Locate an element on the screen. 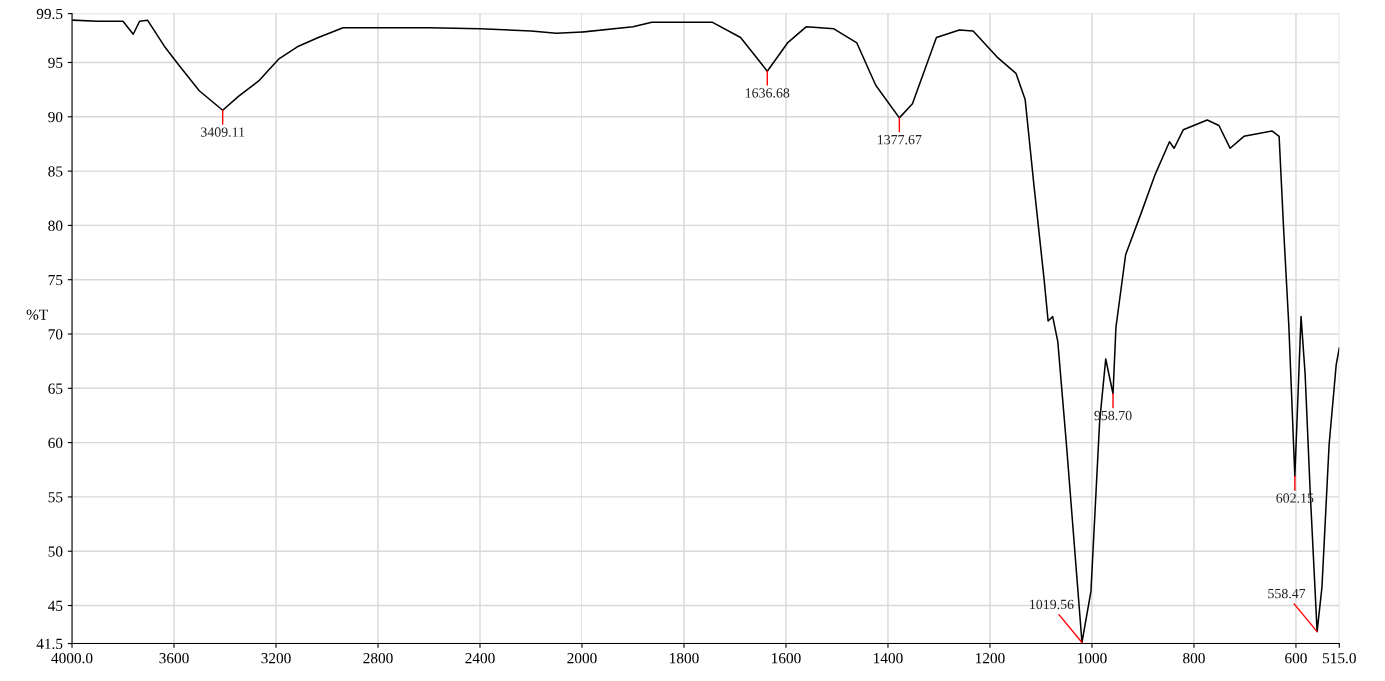 The width and height of the screenshot is (1385, 681). x-tick-label: 2800 is located at coordinates (378, 658).